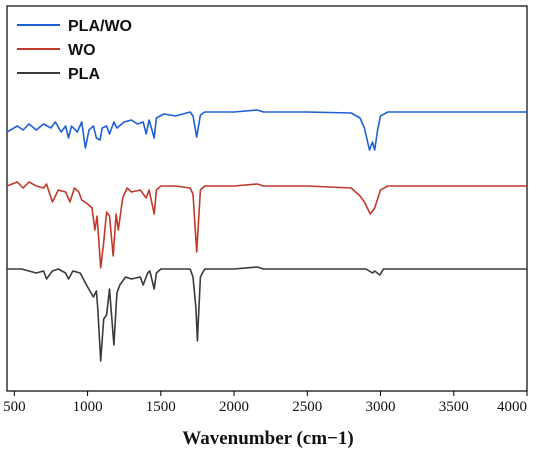  Describe the element at coordinates (512, 407) in the screenshot. I see `x-tick-label-4000: 4000` at that location.